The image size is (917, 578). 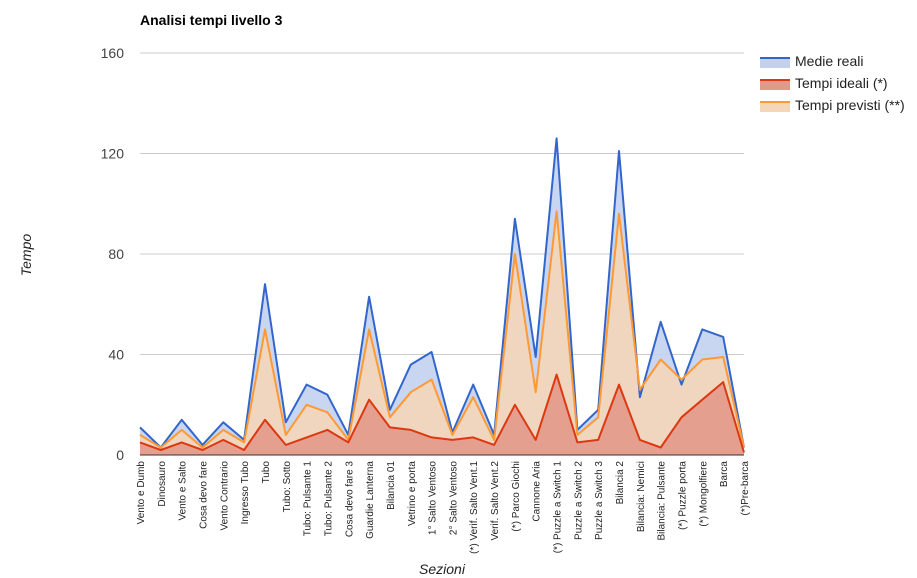 I want to click on x-tick-label: Vento Contrario, so click(x=224, y=496).